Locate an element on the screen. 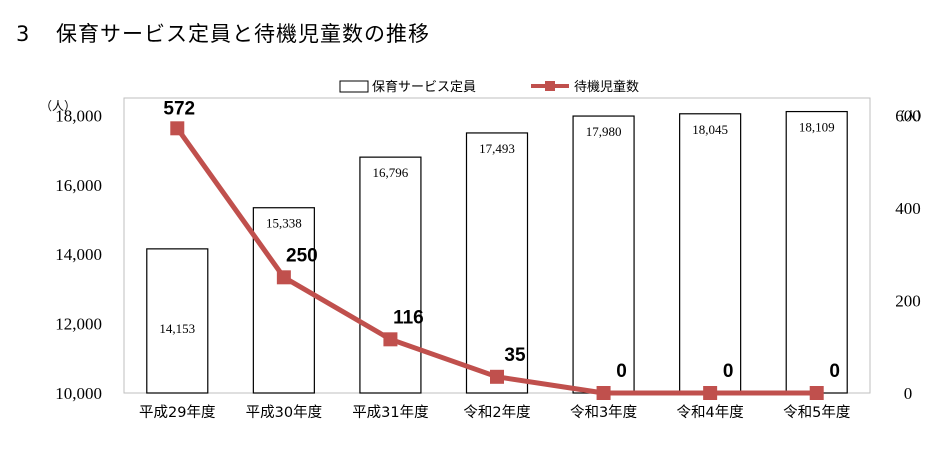 This screenshot has height=456, width=947. x-category-label: 平成31年度 is located at coordinates (390, 412).